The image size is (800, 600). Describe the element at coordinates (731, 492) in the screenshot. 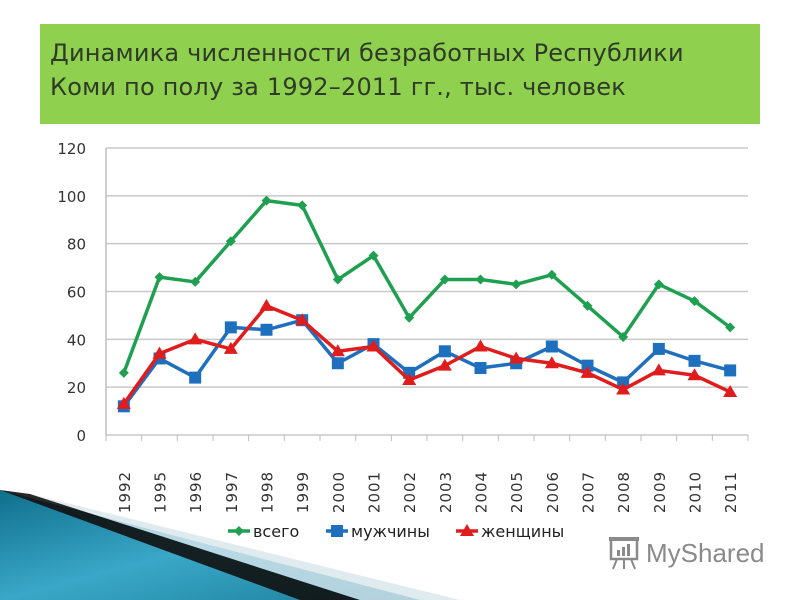

I see `x-tick-label: 2011` at that location.